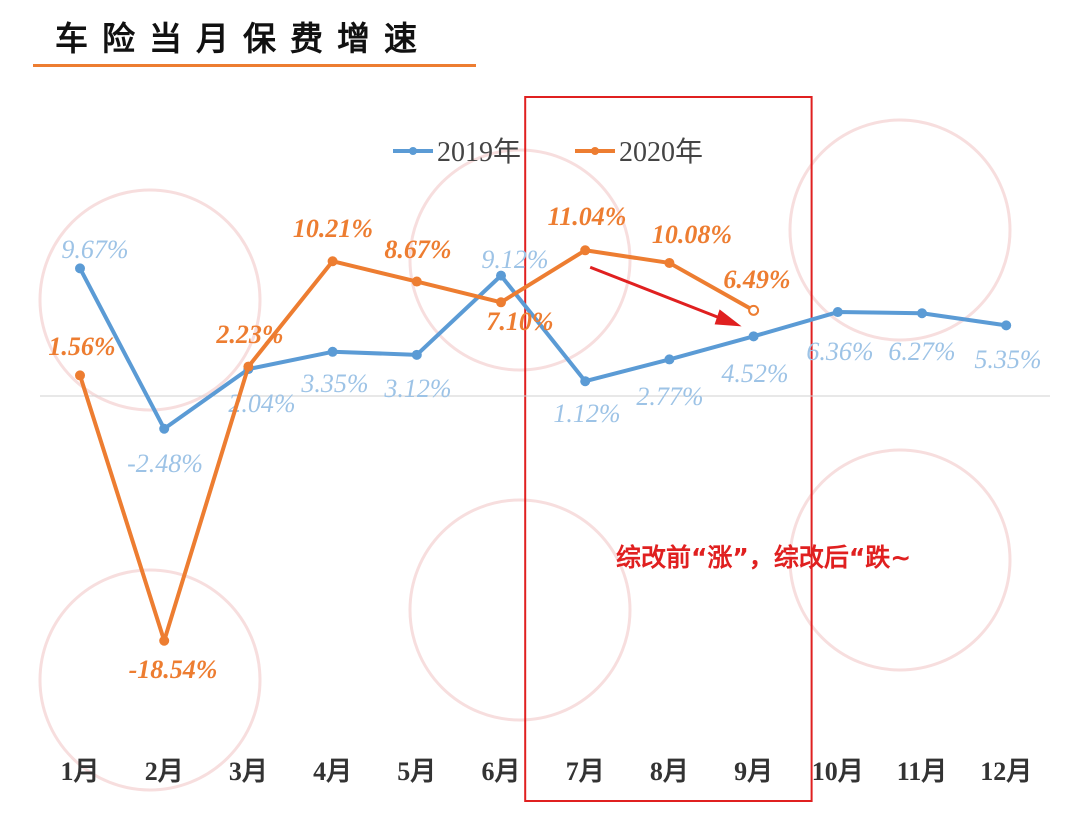  I want to click on data-label: 3.12%, so click(417, 388).